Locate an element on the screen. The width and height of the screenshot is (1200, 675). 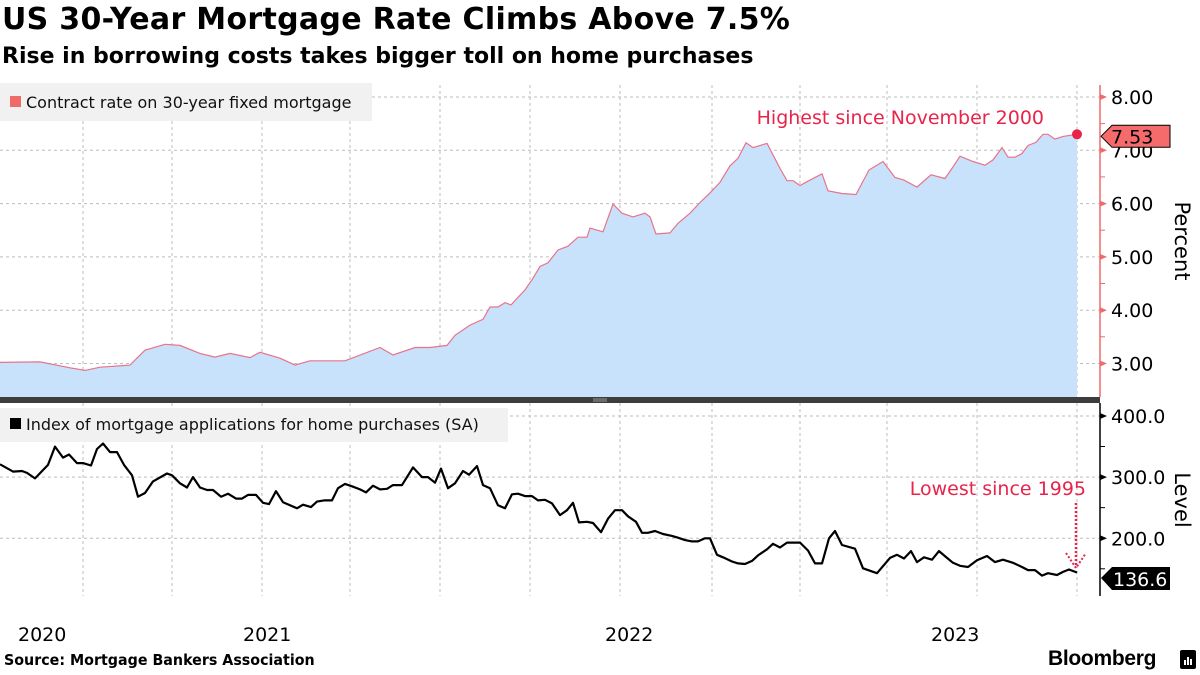
latest-index-tag: 136.6 is located at coordinates (1135, 579).